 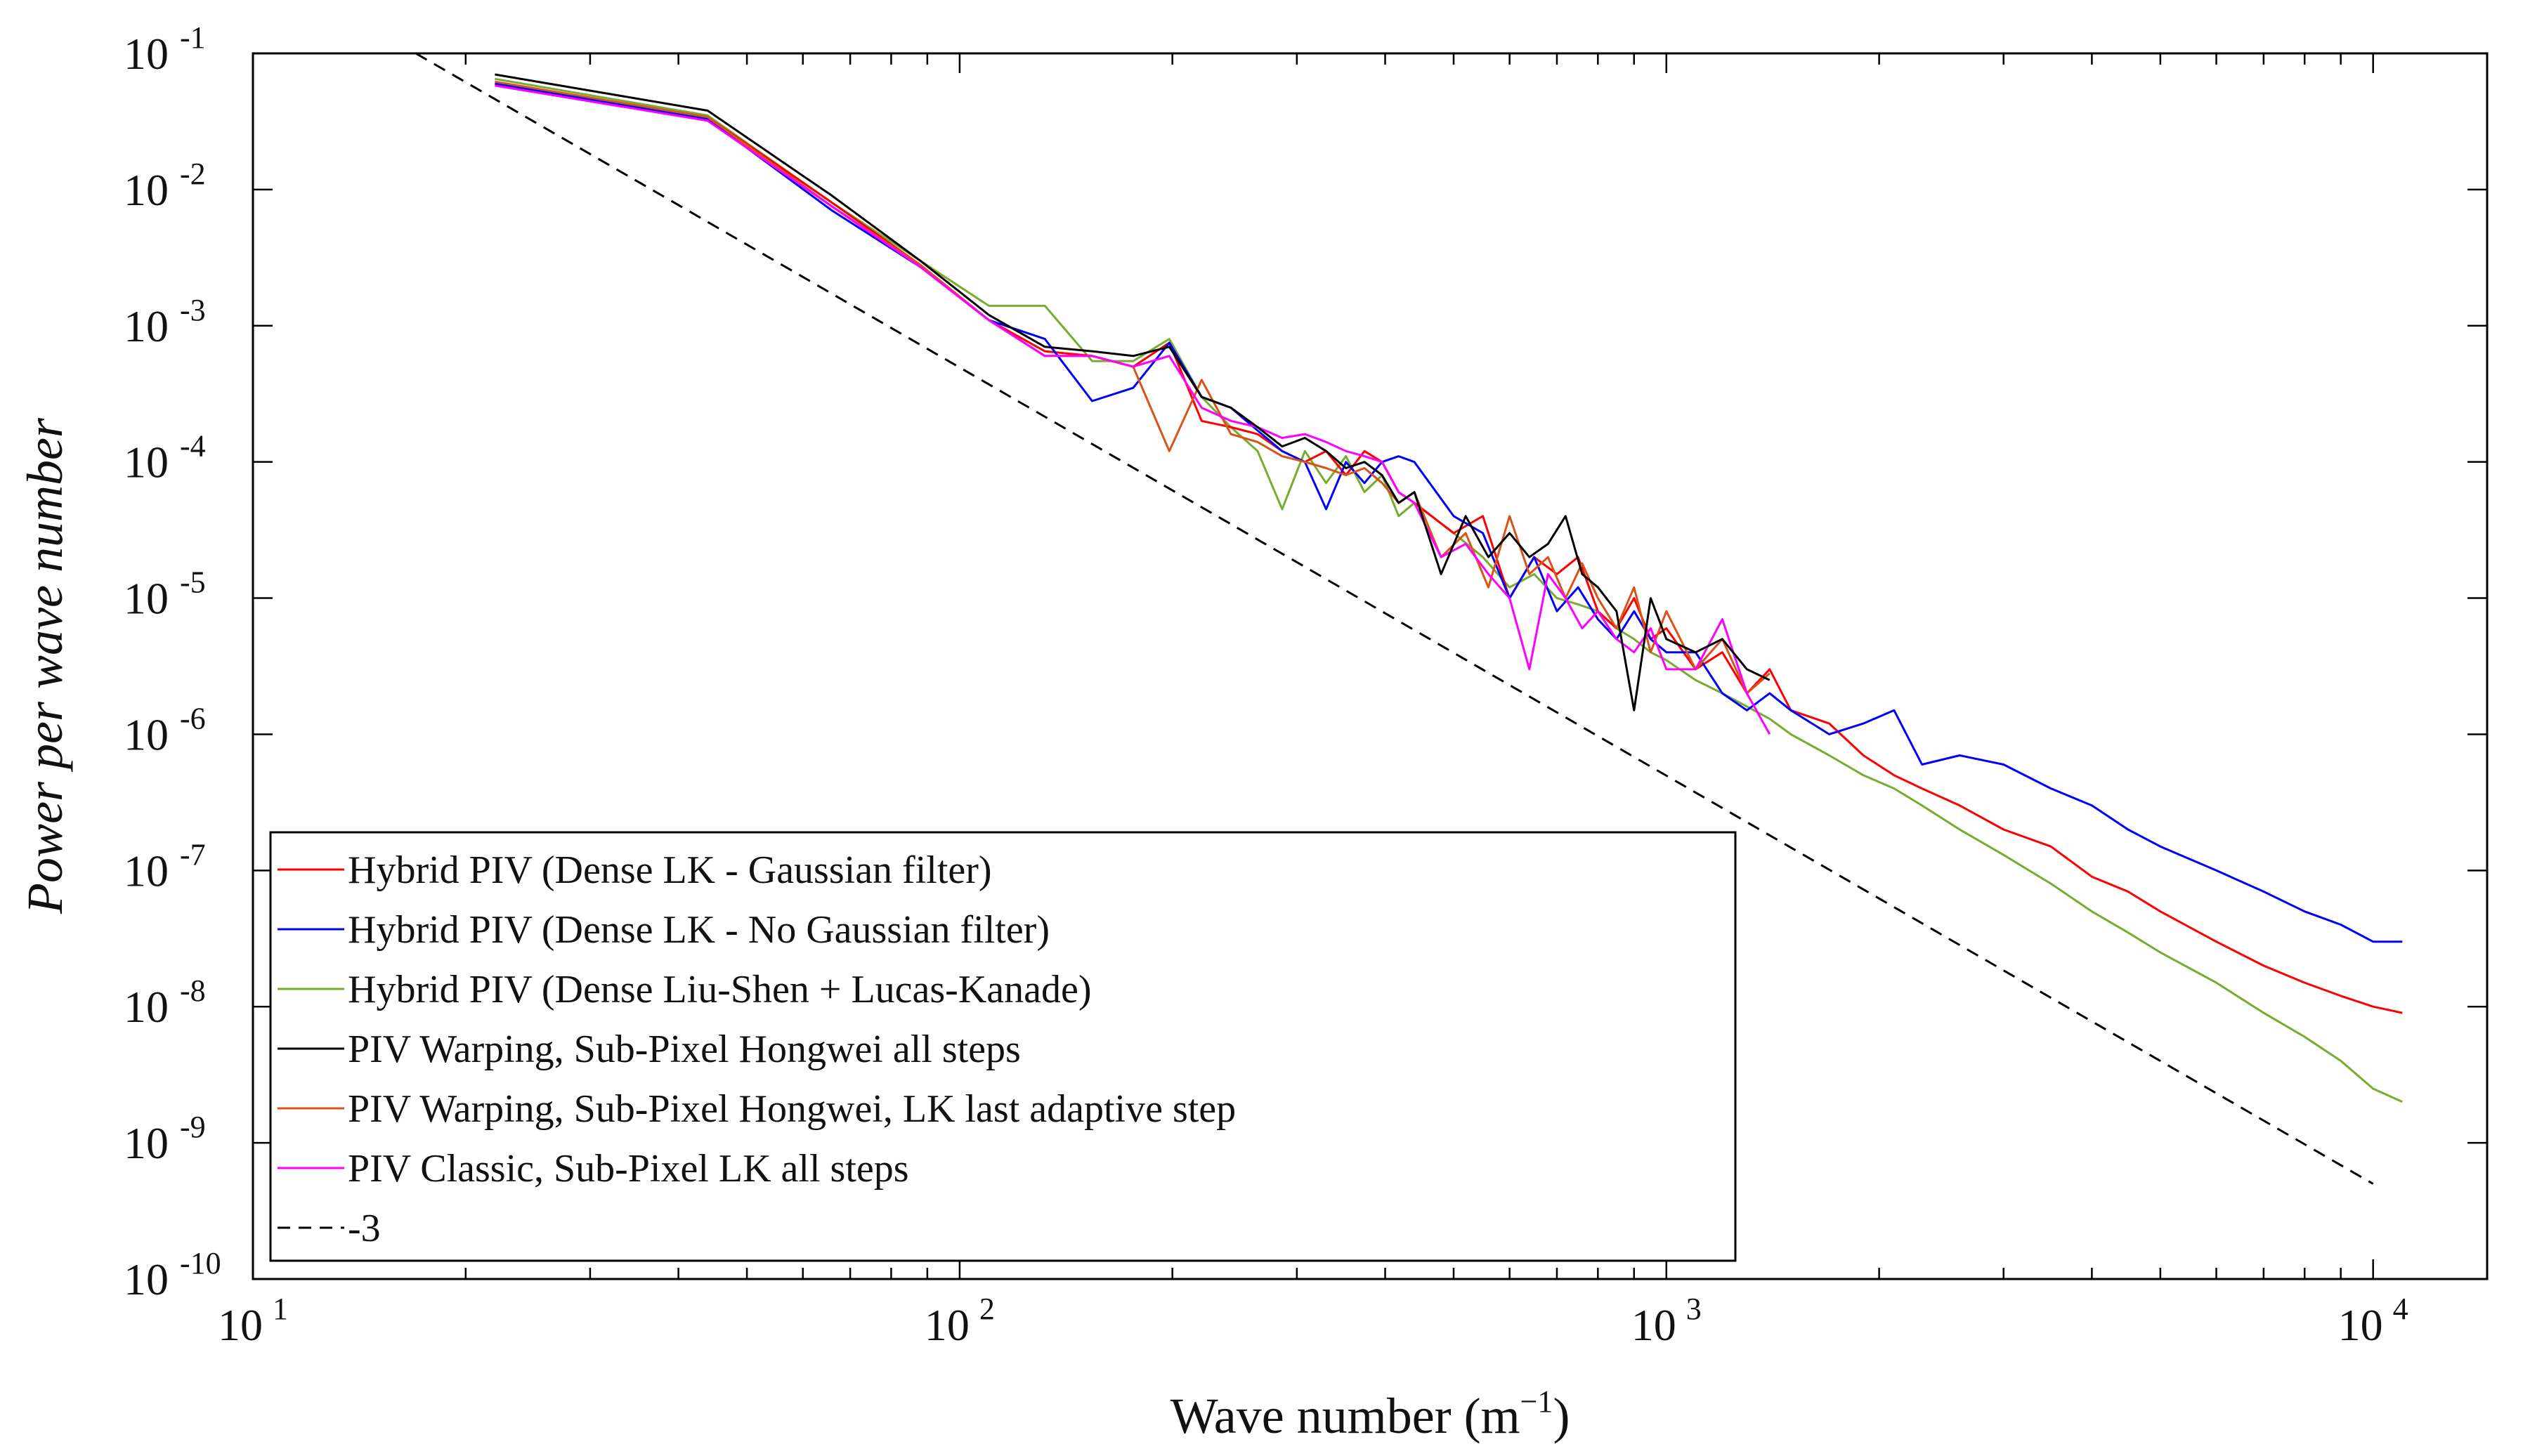 What do you see at coordinates (670, 870) in the screenshot?
I see `legend-label-gaussian: Hybrid PIV (Dense LK - Gaussian filter)` at bounding box center [670, 870].